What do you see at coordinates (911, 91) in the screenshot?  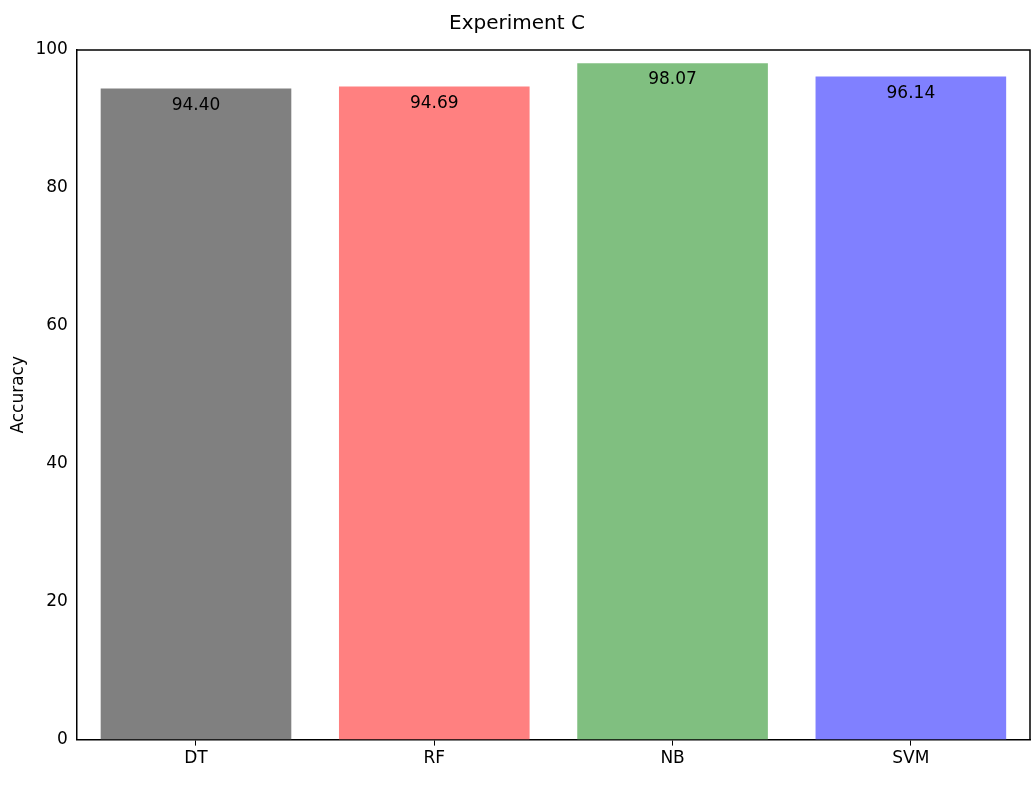 I see `data-label: 96.14` at bounding box center [911, 91].